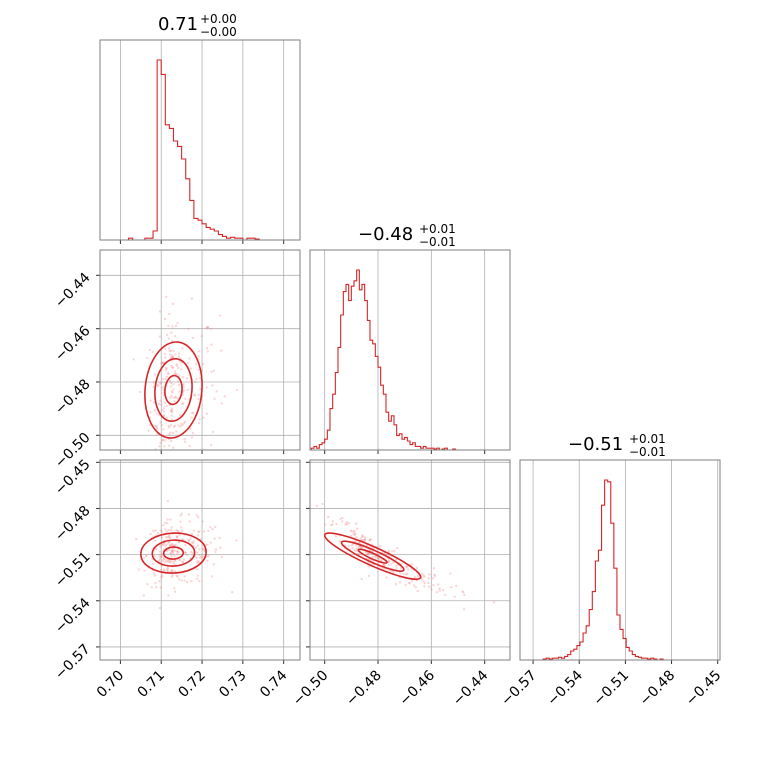 This screenshot has height=760, width=760. What do you see at coordinates (73, 662) in the screenshot?
I see `y-tick-label-2-0: −0.57` at bounding box center [73, 662].